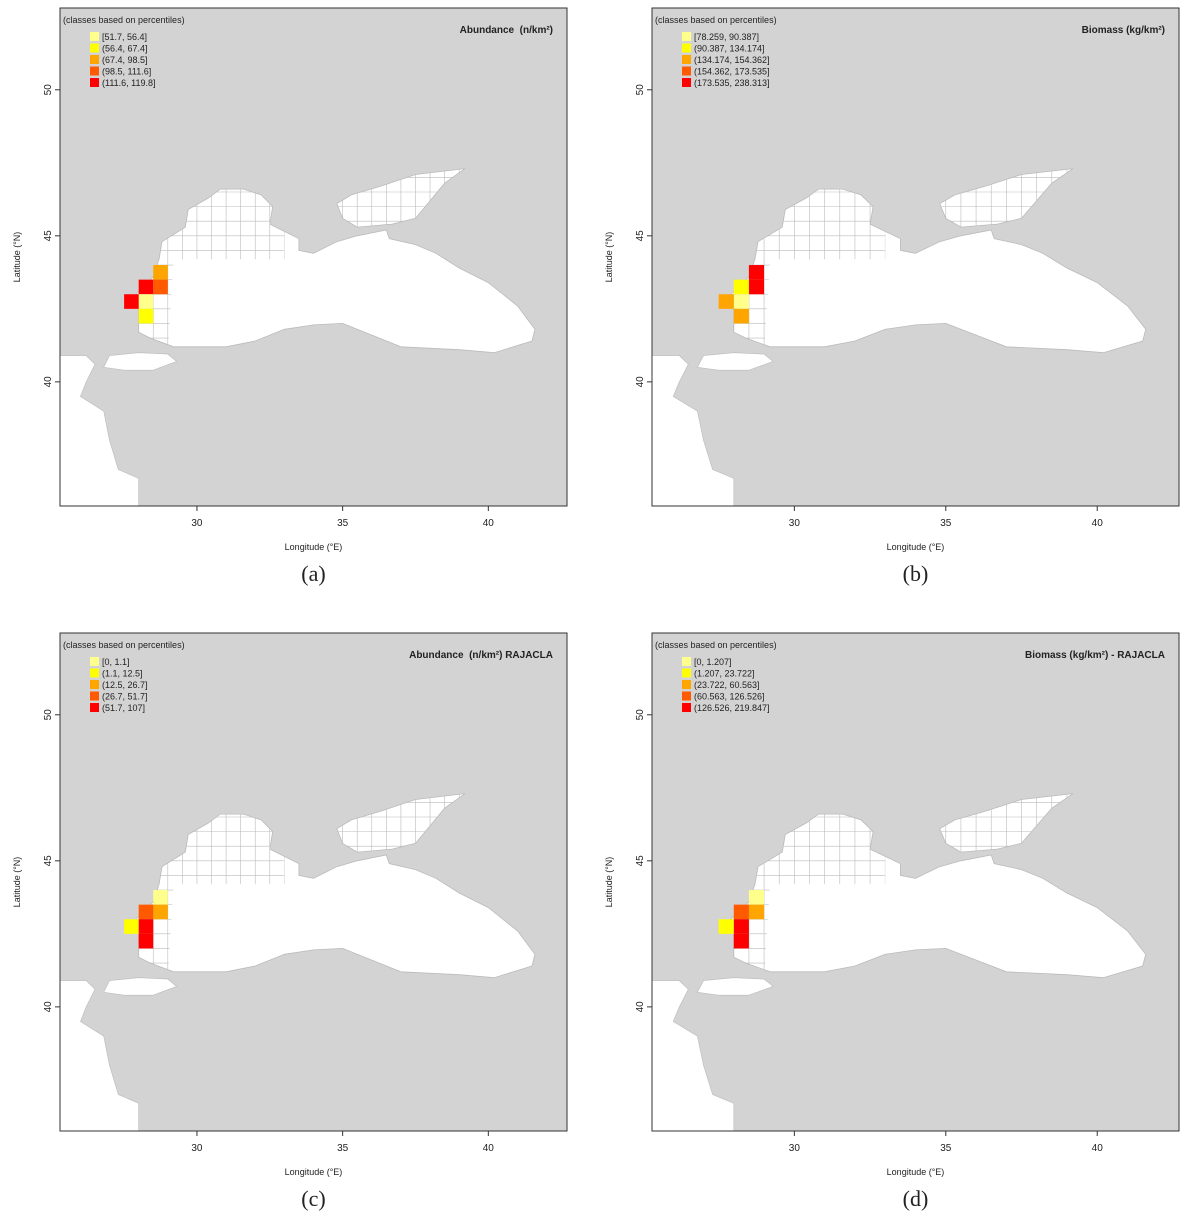 This screenshot has height=1228, width=1192. Describe the element at coordinates (1095, 655) in the screenshot. I see `panel-title: Biomass (kg/km²) - RAJACLA` at that location.